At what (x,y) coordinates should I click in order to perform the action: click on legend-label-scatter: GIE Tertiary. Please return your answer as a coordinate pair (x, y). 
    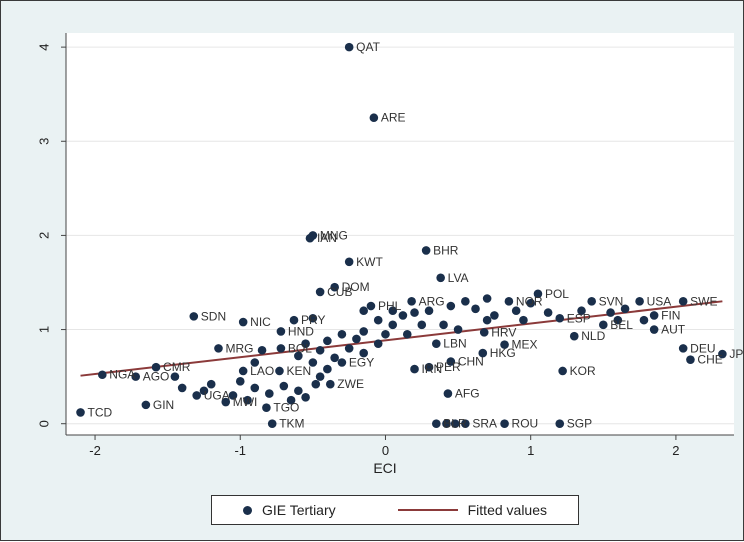
    Looking at the image, I should click on (298, 510).